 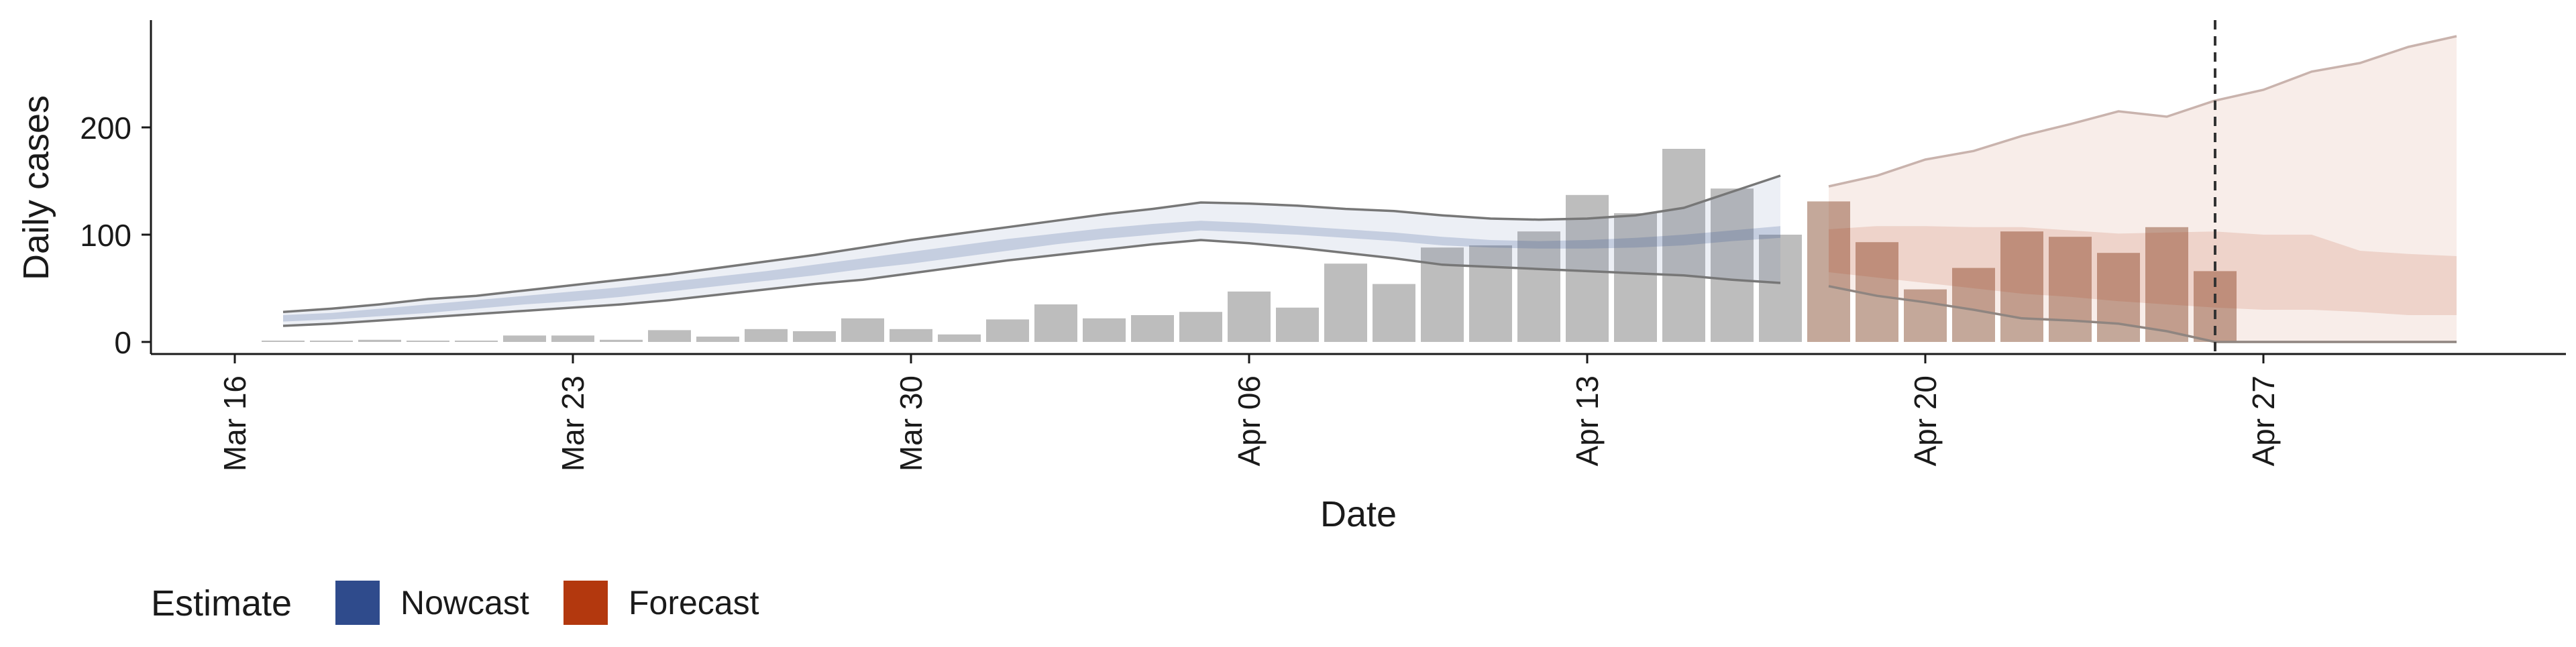 What do you see at coordinates (1031, 283) in the screenshot?
I see `nowcast-lower-line` at bounding box center [1031, 283].